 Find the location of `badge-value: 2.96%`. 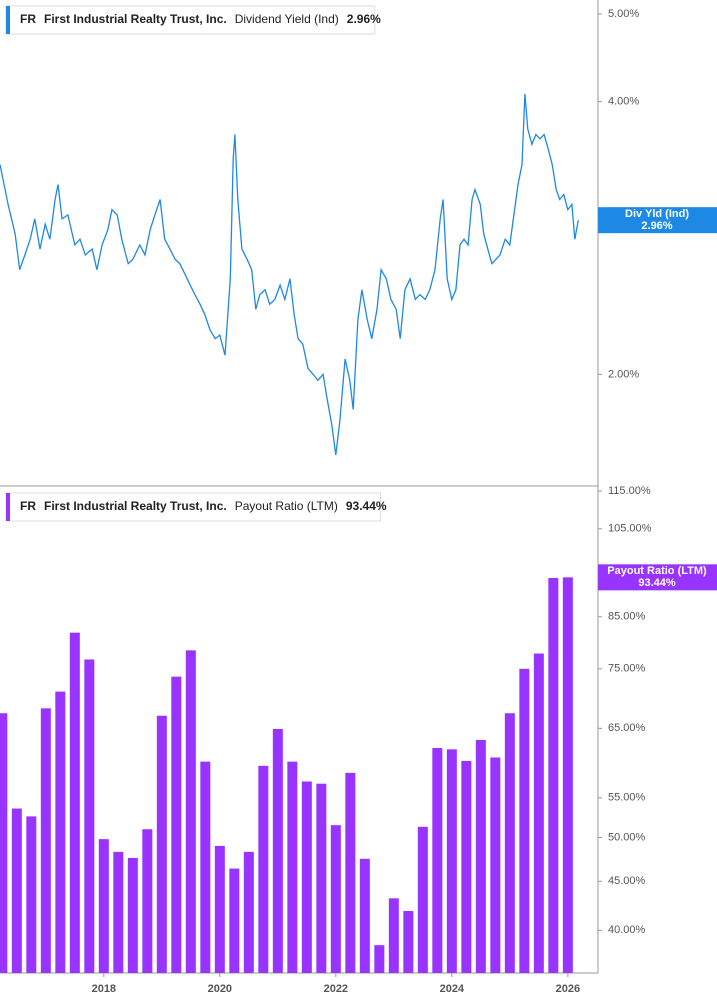

badge-value: 2.96% is located at coordinates (656, 226).